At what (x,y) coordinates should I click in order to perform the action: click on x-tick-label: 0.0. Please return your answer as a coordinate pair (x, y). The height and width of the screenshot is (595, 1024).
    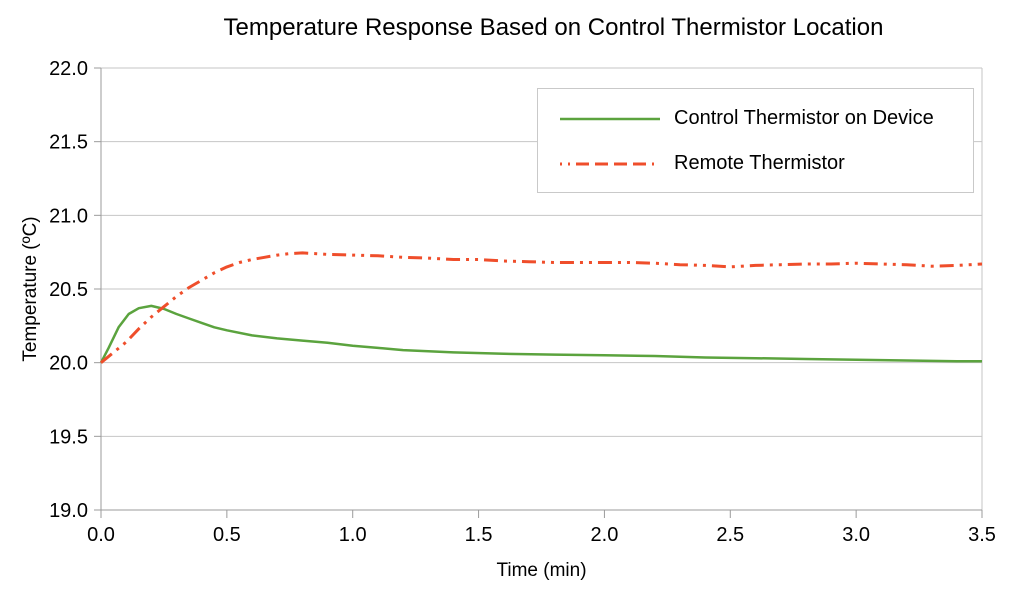
    Looking at the image, I should click on (101, 535).